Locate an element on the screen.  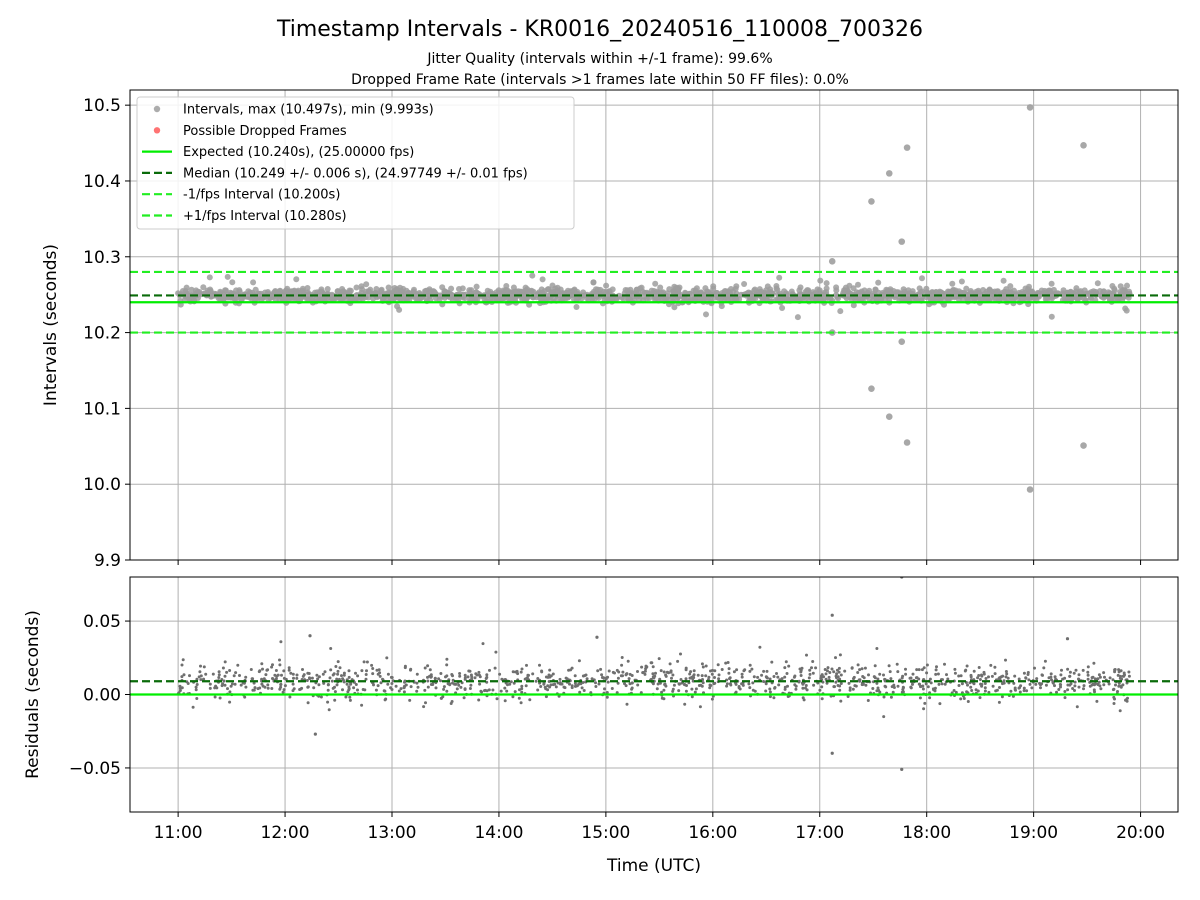
legend-marker is located at coordinates (157, 109).